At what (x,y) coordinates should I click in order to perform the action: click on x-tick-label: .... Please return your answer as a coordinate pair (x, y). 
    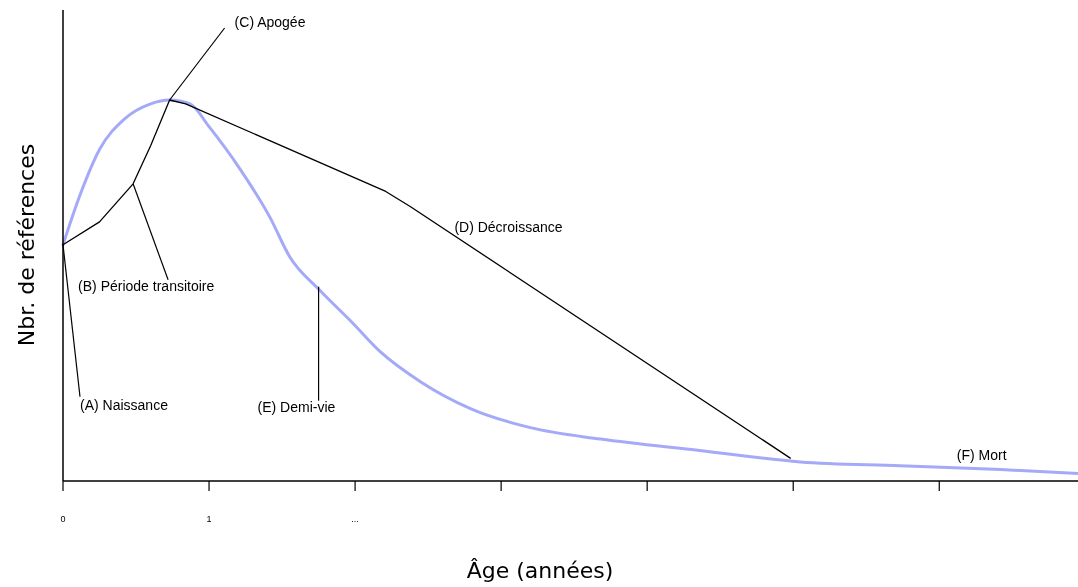
    Looking at the image, I should click on (355, 519).